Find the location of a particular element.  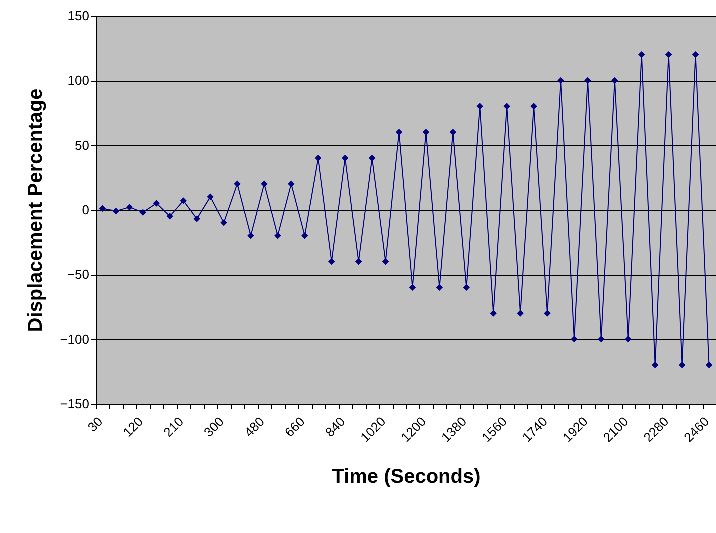

y-axis-title: Displacement Percentage is located at coordinates (36, 210).